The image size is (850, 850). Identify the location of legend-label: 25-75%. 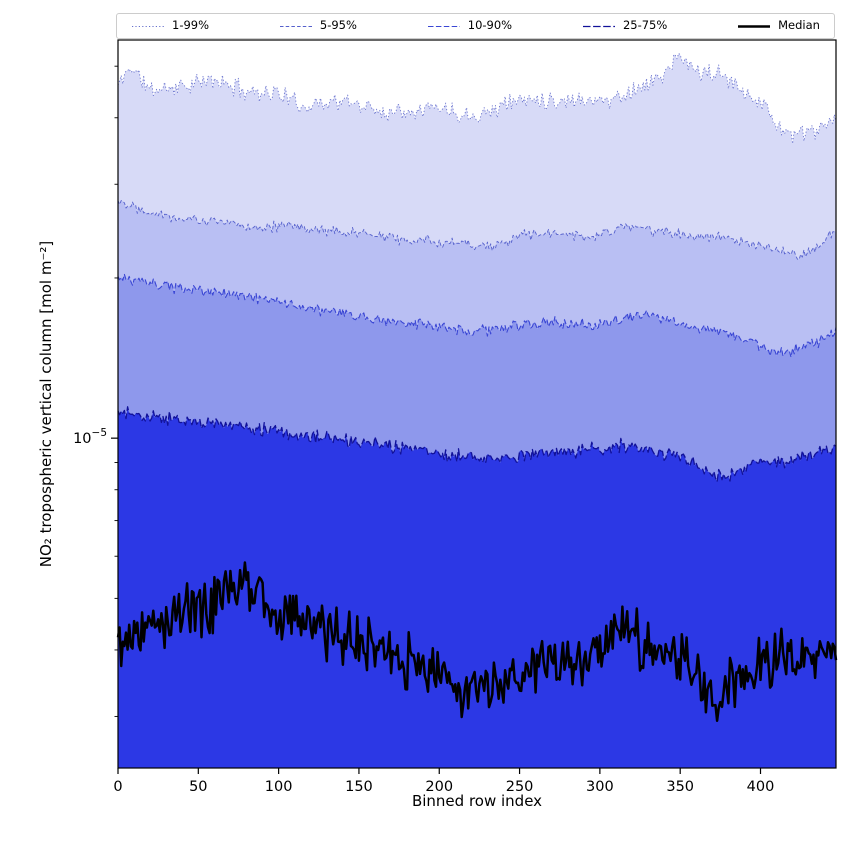
(645, 25).